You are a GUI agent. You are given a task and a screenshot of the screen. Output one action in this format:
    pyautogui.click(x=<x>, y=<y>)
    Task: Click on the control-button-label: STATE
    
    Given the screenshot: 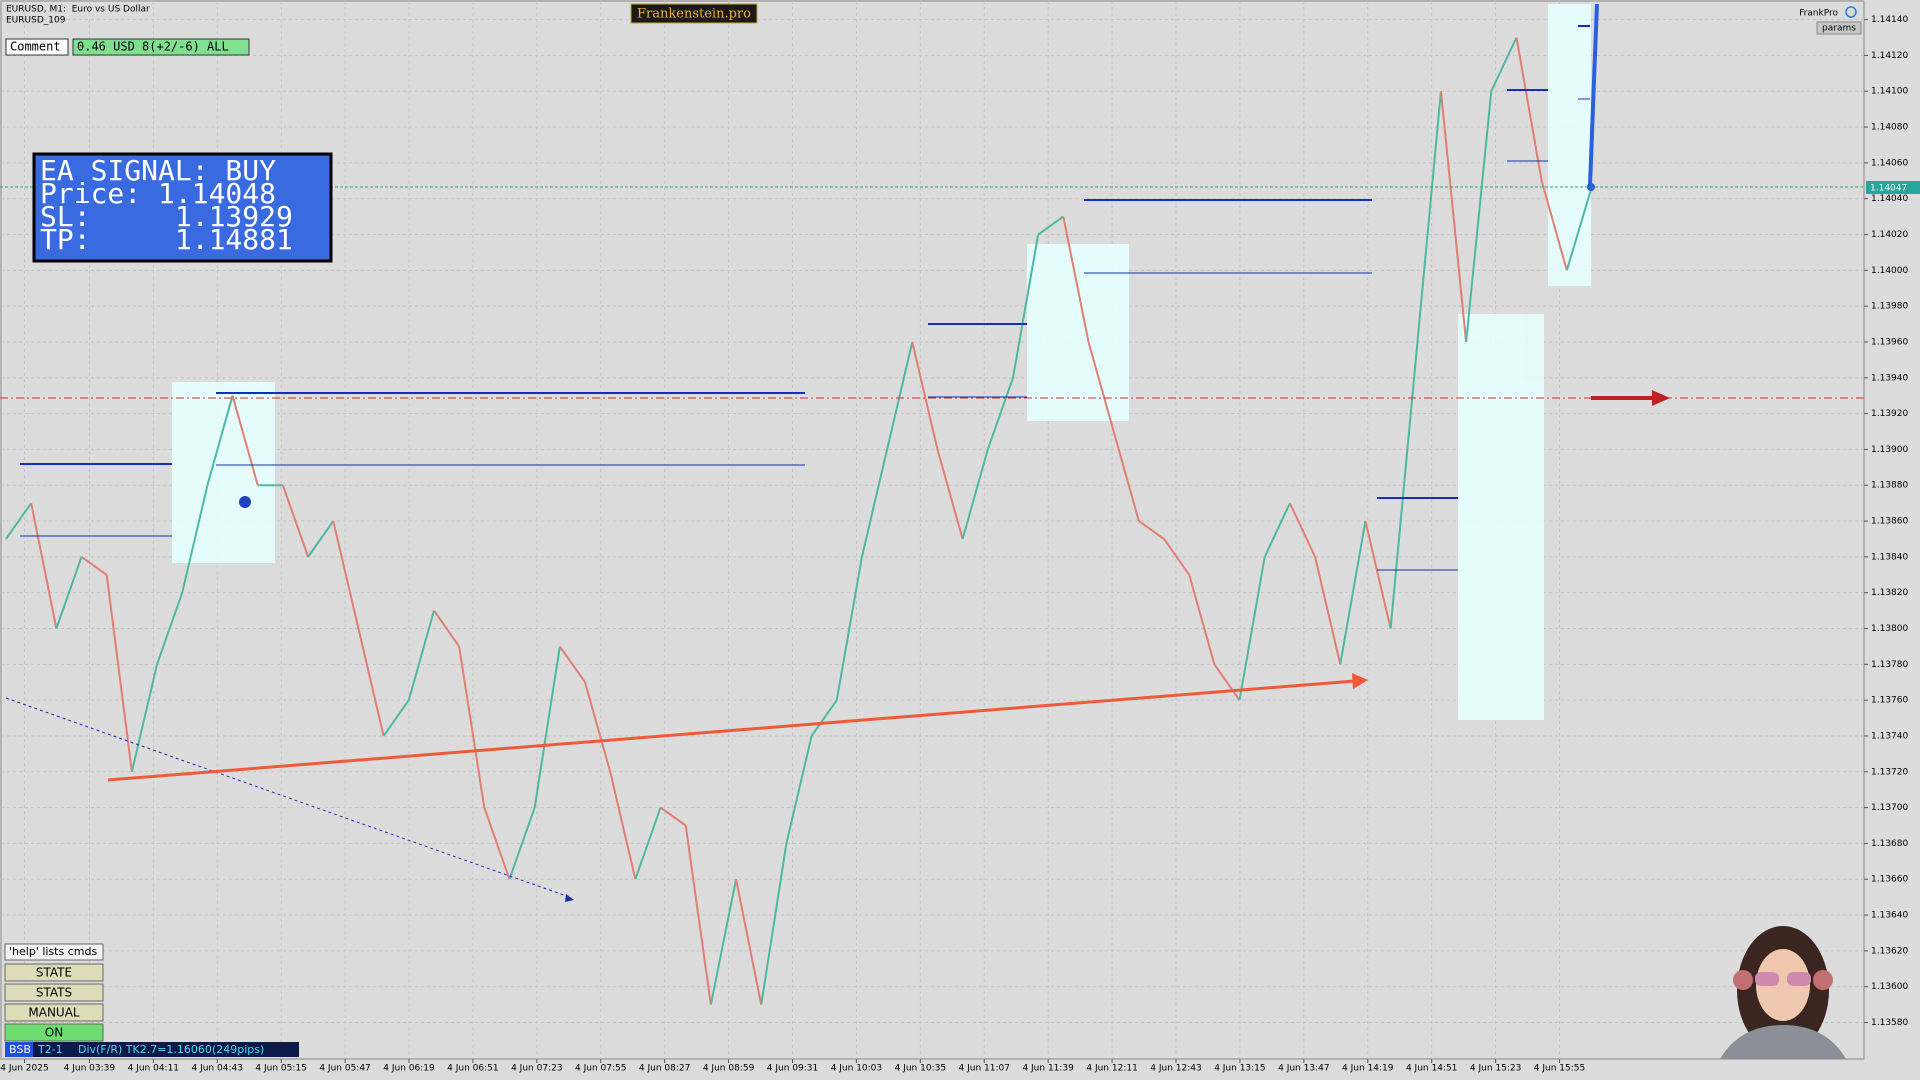 What is the action you would take?
    pyautogui.click(x=54, y=973)
    